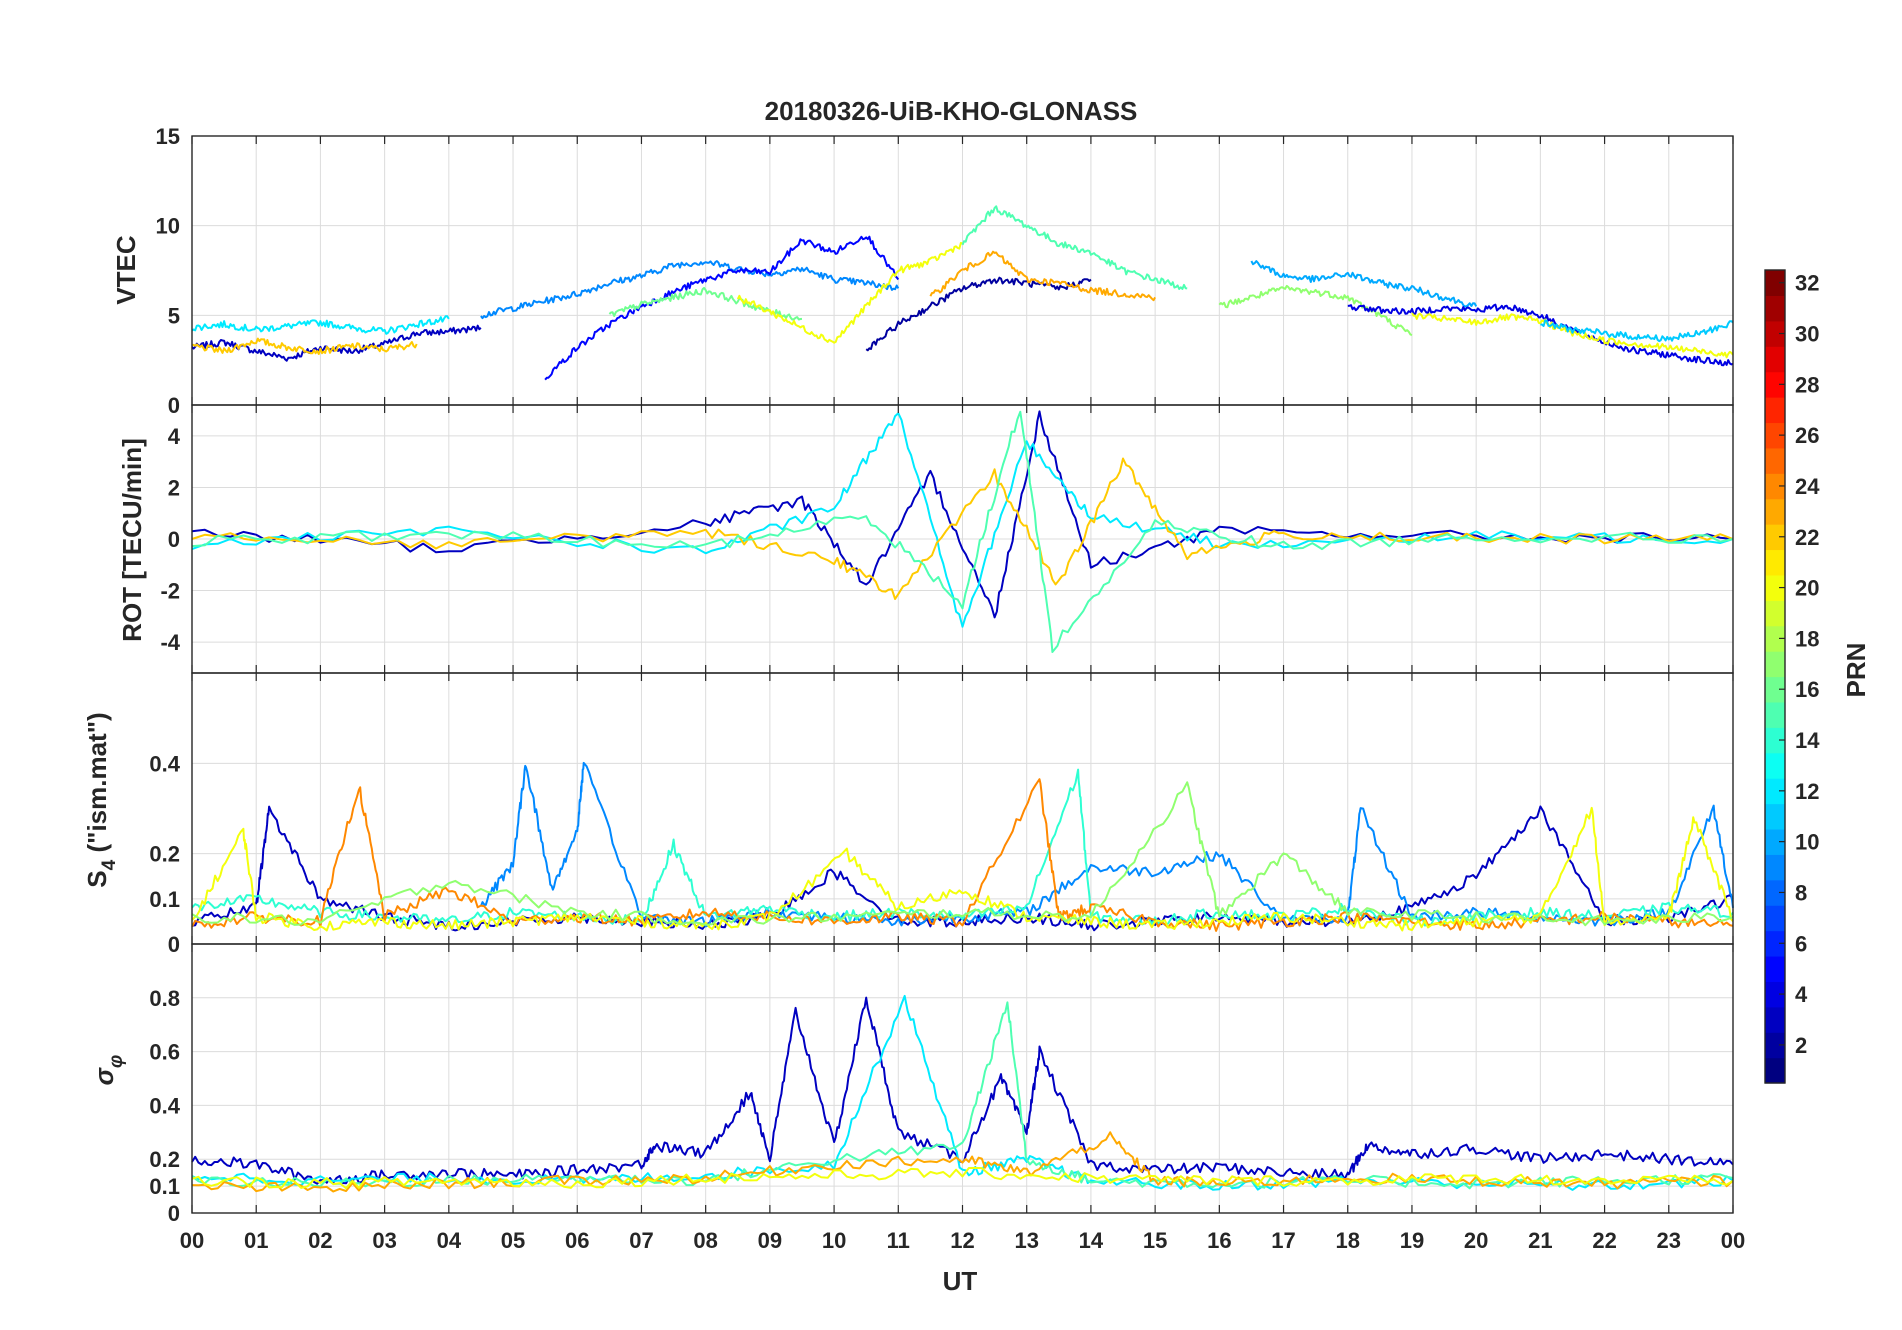  Describe the element at coordinates (164, 854) in the screenshot. I see `y-tick-label: 0.2` at that location.